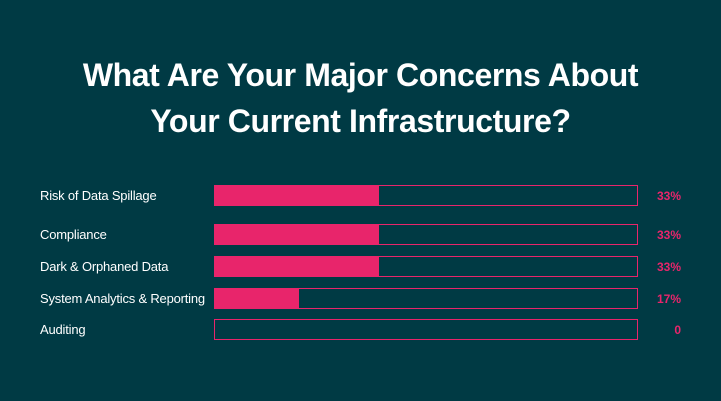 This screenshot has height=401, width=721. I want to click on bar-row: Compliance 33%, so click(360, 235).